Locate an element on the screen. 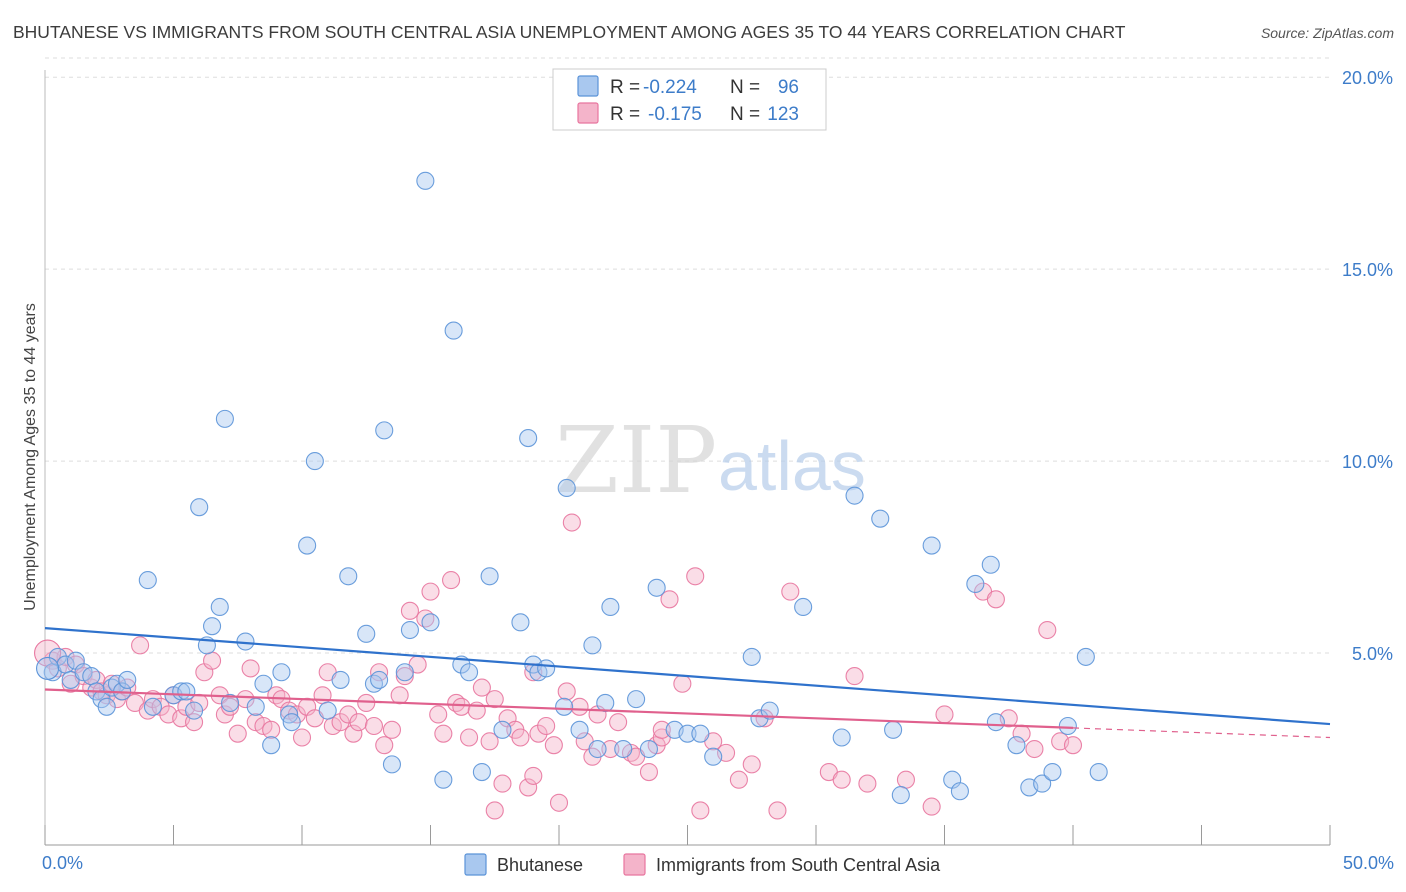 This screenshot has height=892, width=1406. stats-legend-blue-swatch is located at coordinates (588, 86).